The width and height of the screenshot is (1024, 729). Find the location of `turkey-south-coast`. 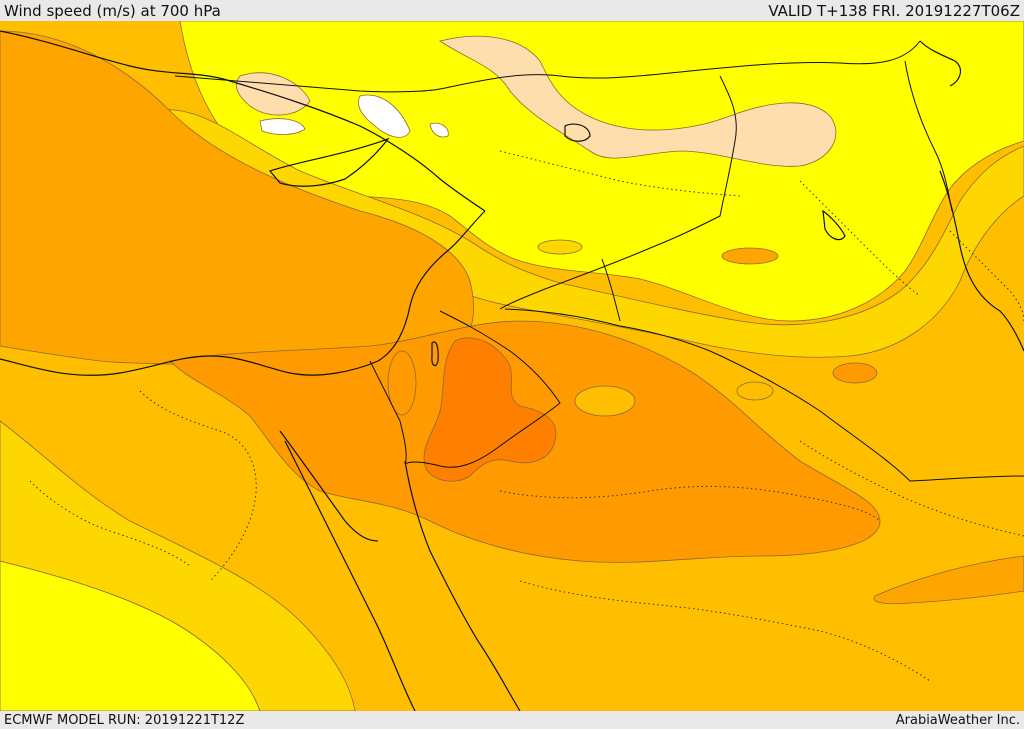

turkey-south-coast is located at coordinates (243, 121).